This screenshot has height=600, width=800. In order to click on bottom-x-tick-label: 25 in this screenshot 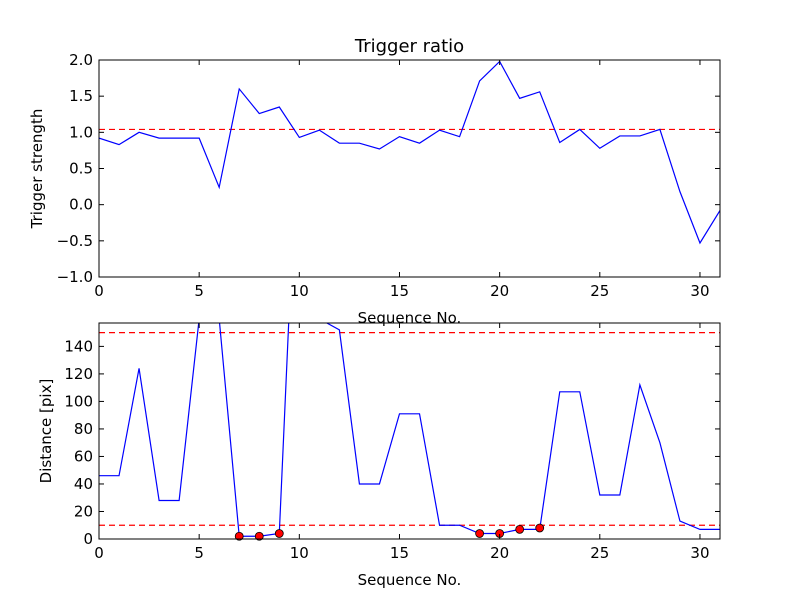, I will do `click(599, 553)`.